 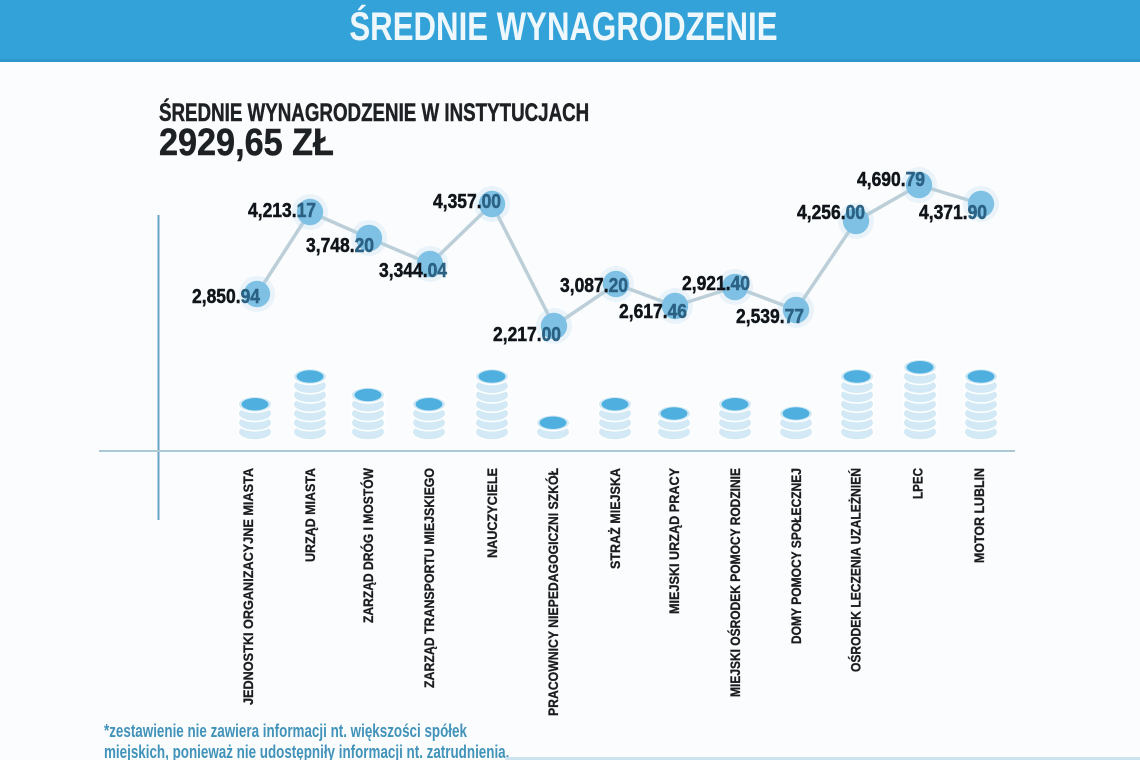 What do you see at coordinates (855, 570) in the screenshot?
I see `svg-text: OŚRODEK LECZENIA UZALEŻNIEŃ` at bounding box center [855, 570].